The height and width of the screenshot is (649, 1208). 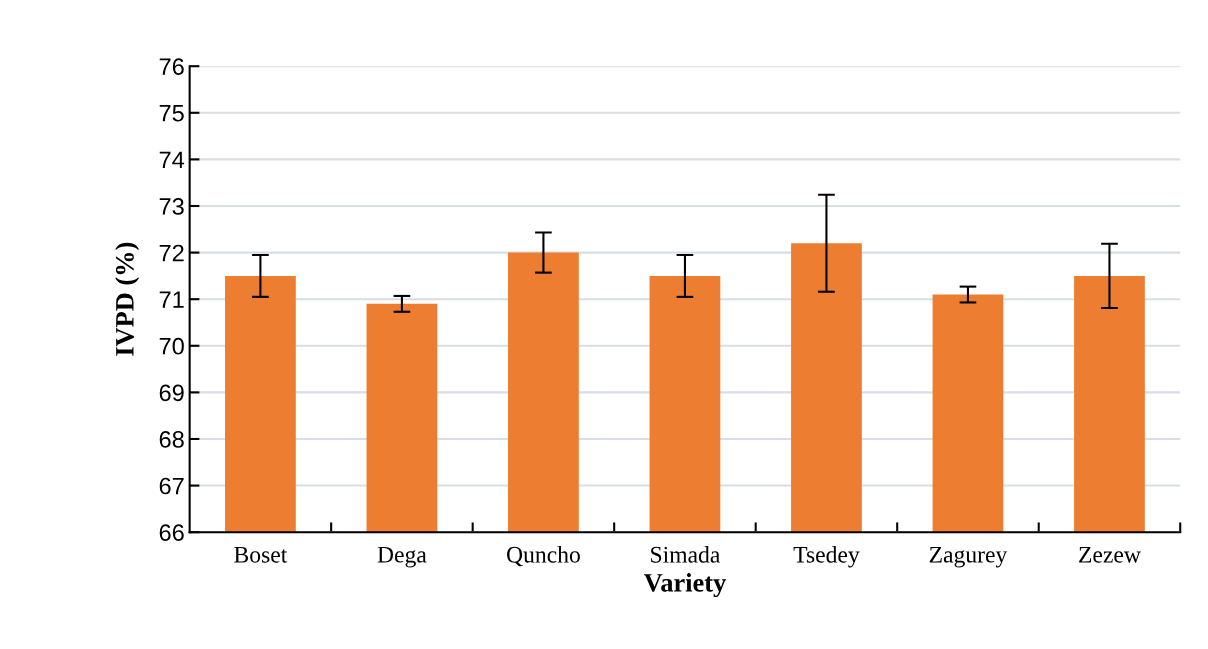 I want to click on y-tick-label: 67, so click(x=171, y=486).